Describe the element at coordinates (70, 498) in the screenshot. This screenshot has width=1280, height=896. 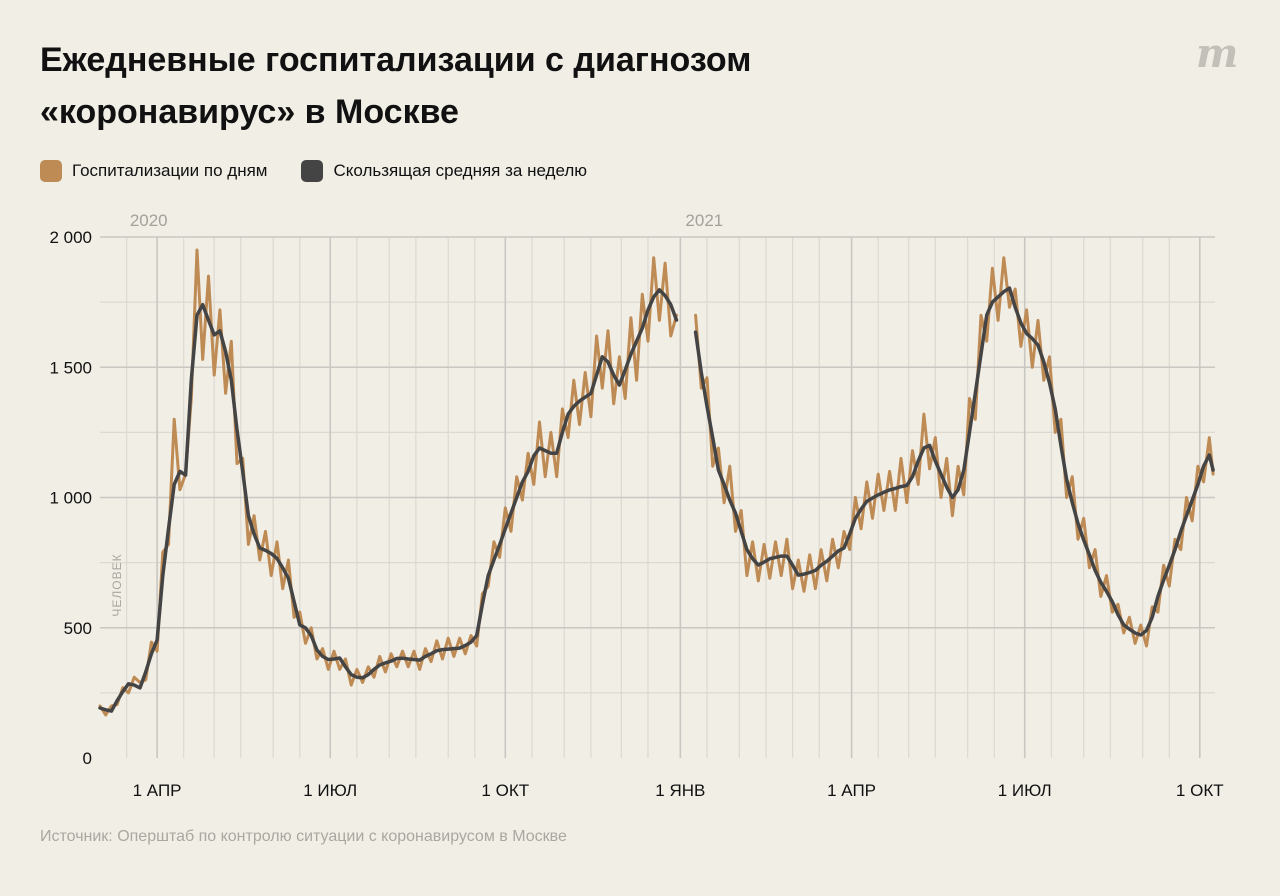
I see `y-tick-label: 1 000` at that location.